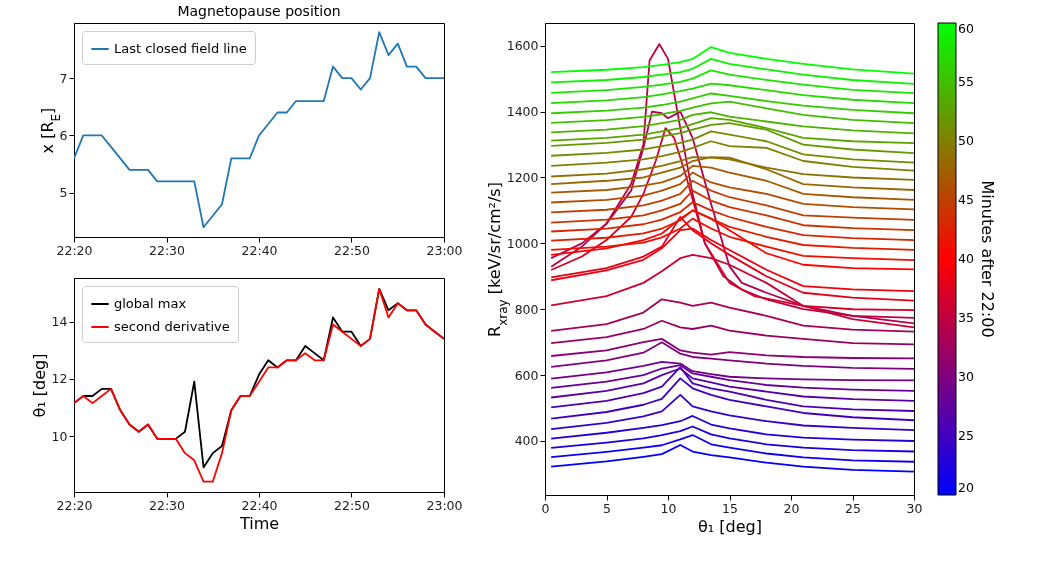  Describe the element at coordinates (853, 508) in the screenshot. I see `x-tick-label: 25` at that location.